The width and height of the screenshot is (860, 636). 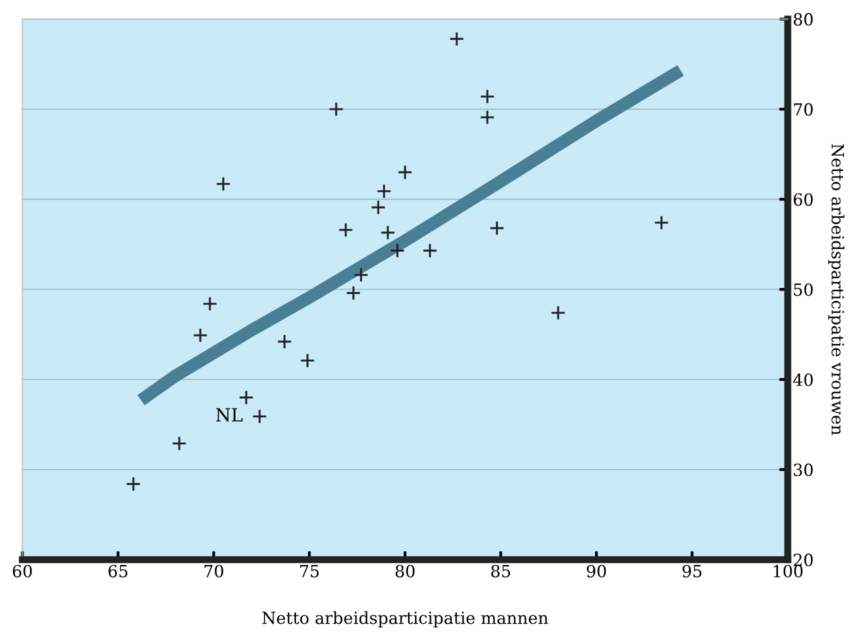 What do you see at coordinates (803, 379) in the screenshot?
I see `y-tick-label: 40` at bounding box center [803, 379].